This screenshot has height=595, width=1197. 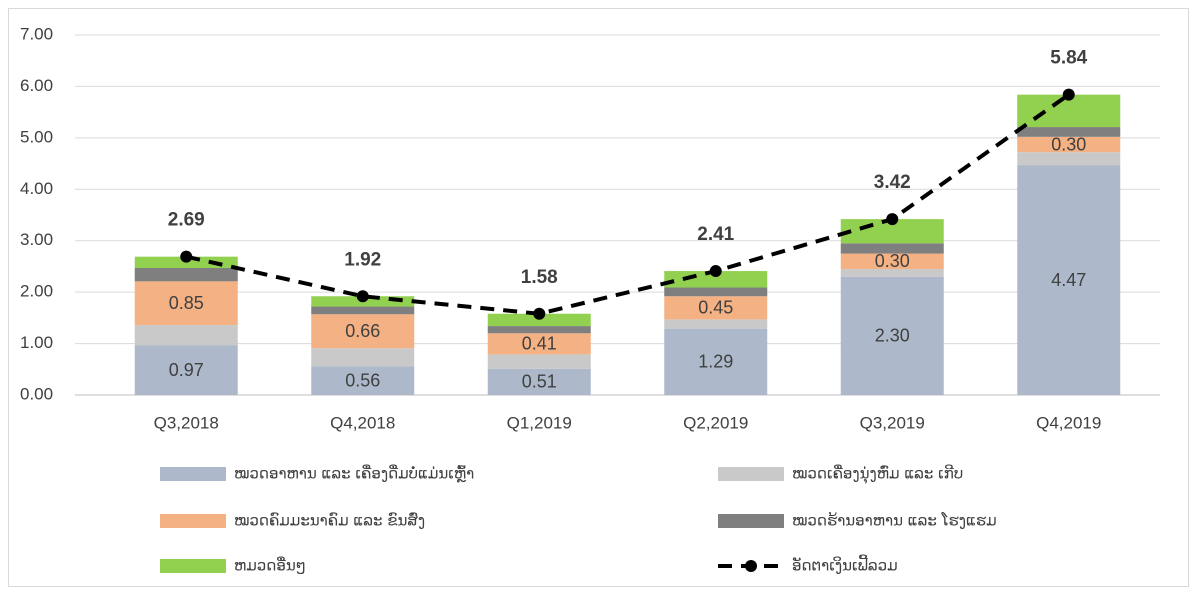 I want to click on data-label: 0.66, so click(x=362, y=331).